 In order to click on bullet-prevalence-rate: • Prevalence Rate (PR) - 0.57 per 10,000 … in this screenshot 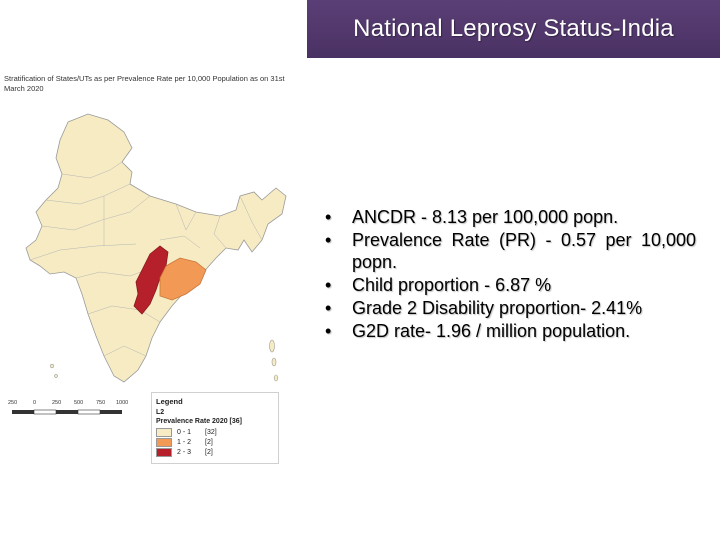, I will do `click(509, 251)`.